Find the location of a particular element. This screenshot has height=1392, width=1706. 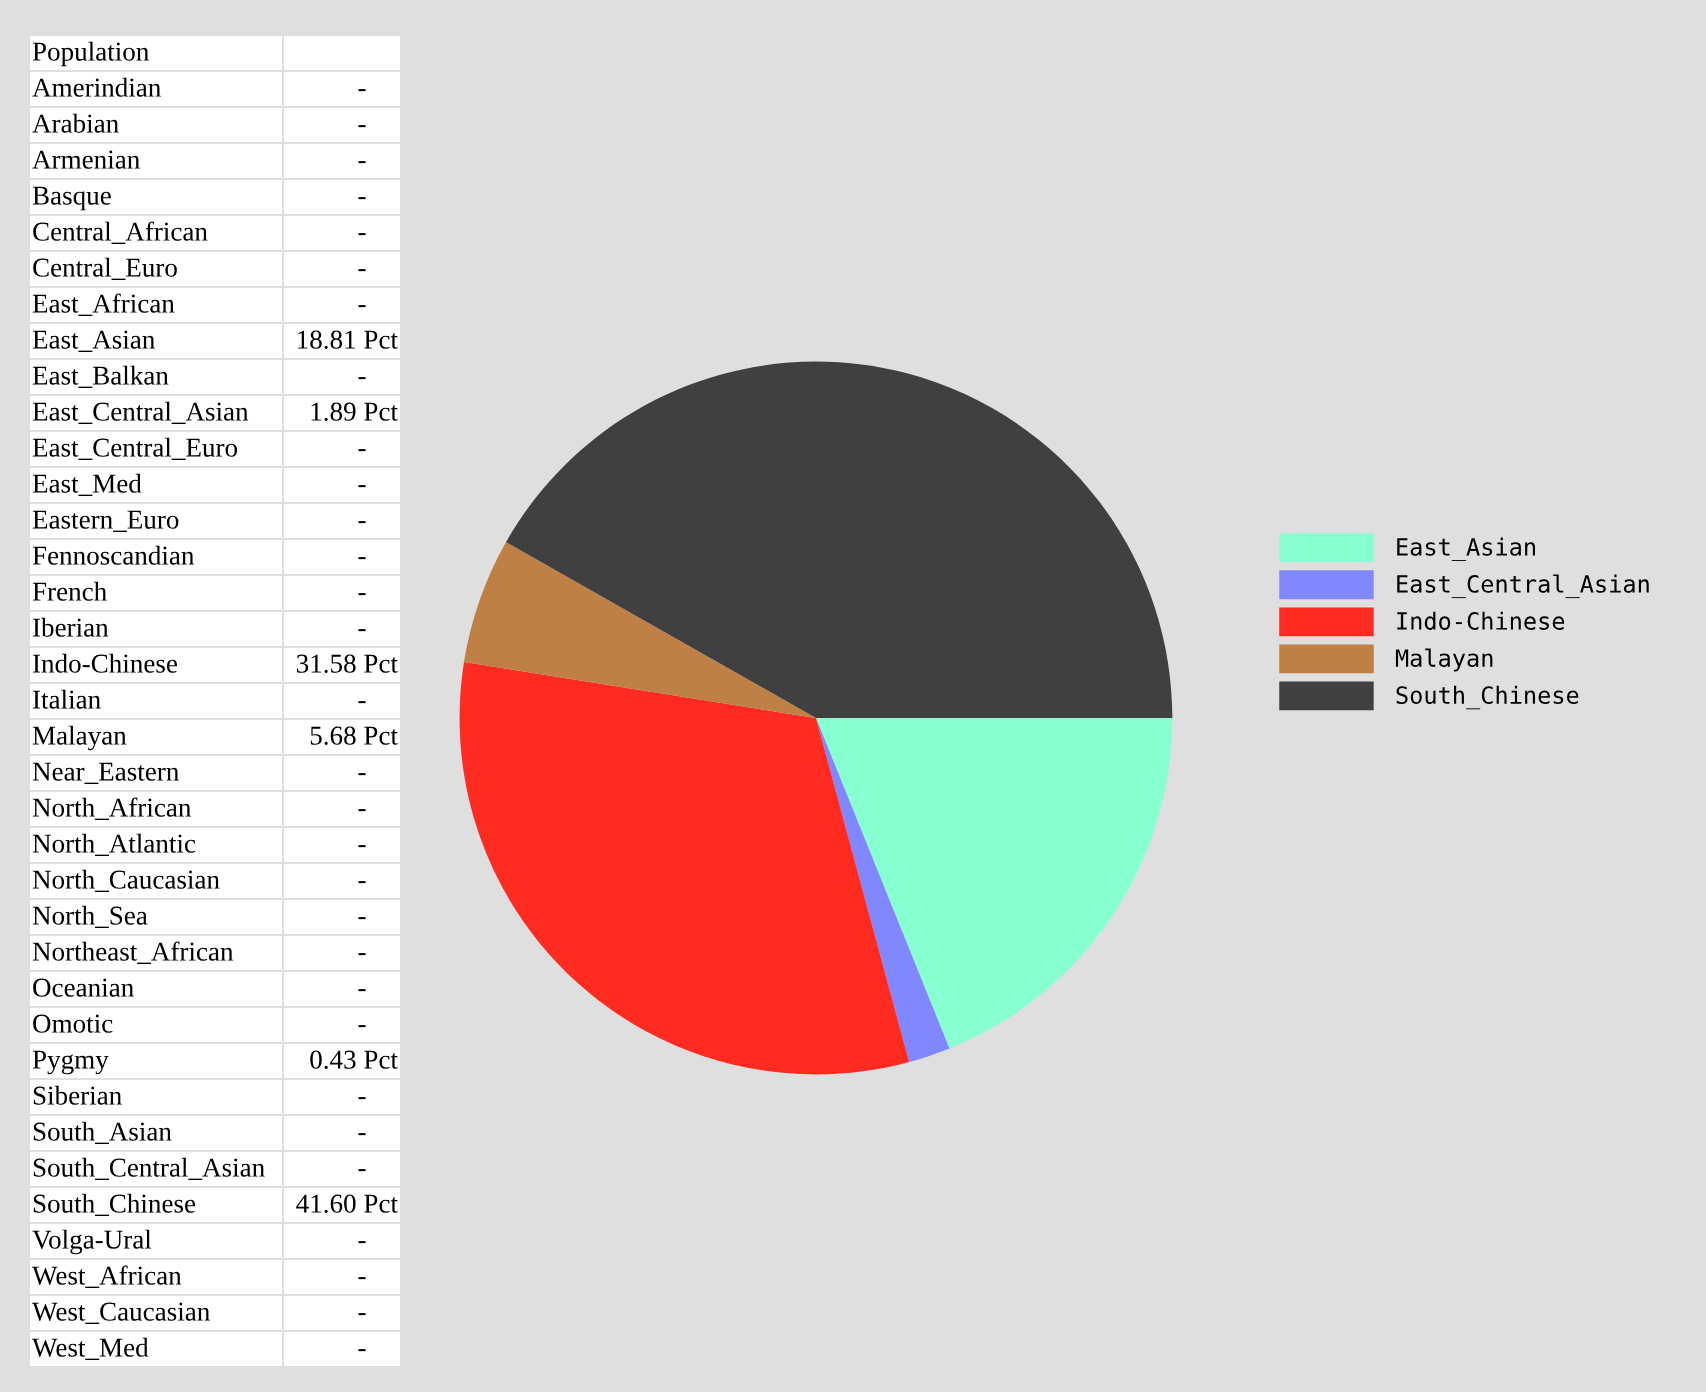

text: 1.89 Pct is located at coordinates (354, 411).